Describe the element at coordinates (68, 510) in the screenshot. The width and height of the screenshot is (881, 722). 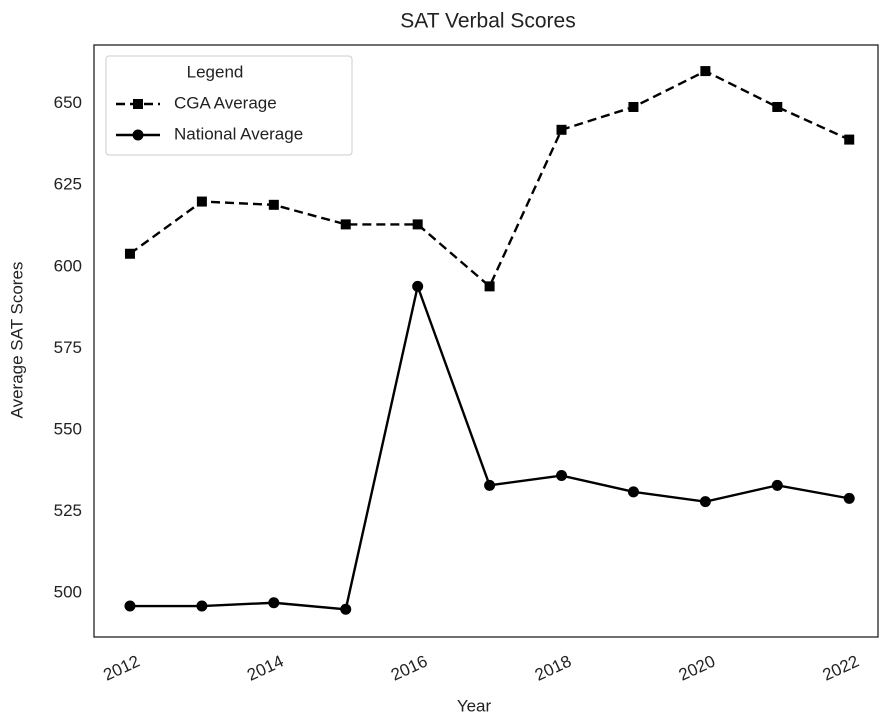
I see `y-tick-label: 525` at that location.